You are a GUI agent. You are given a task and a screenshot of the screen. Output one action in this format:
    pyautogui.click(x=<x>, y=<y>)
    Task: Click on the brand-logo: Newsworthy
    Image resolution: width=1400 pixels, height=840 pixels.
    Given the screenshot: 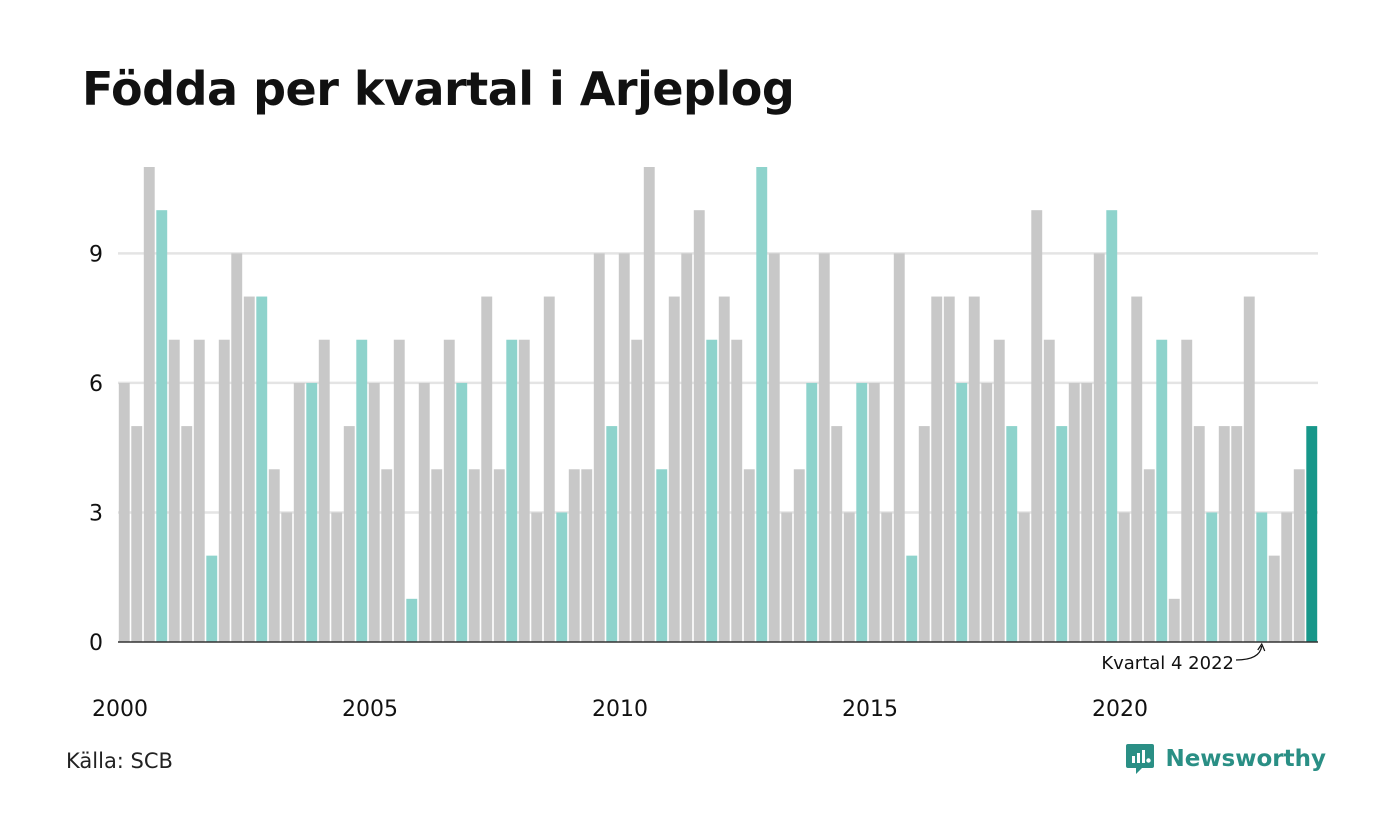 What is the action you would take?
    pyautogui.click(x=1225, y=759)
    